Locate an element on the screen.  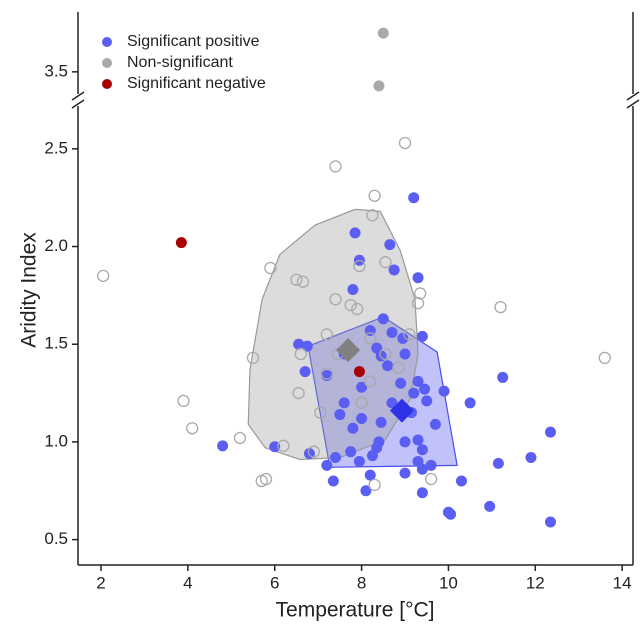
hull is located at coordinates (333, 334).